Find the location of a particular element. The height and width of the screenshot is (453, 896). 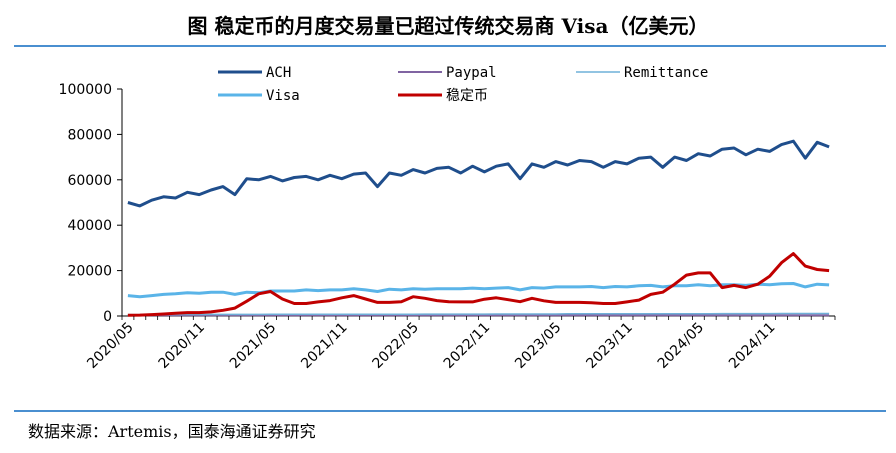

legend: ACH Paypal Remittance Visa 稳定币 is located at coordinates (463, 84).